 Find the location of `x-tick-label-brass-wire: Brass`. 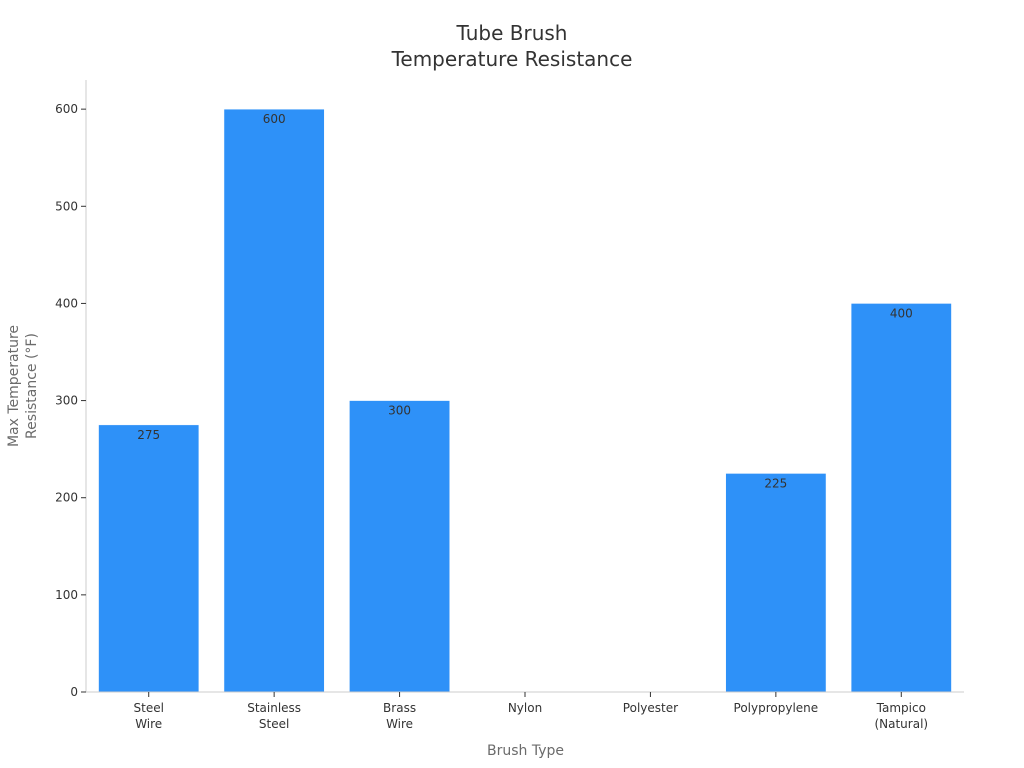

x-tick-label-brass-wire: Brass is located at coordinates (399, 708).